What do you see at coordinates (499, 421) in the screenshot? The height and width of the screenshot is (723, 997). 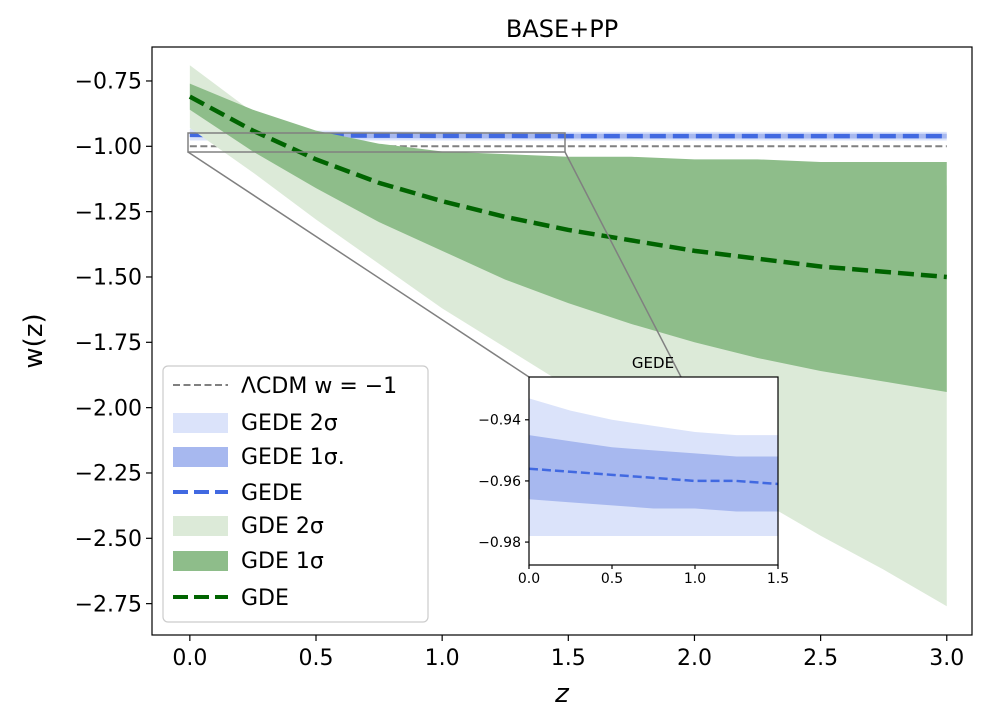 I see `y-tick-label: −0.94` at bounding box center [499, 421].